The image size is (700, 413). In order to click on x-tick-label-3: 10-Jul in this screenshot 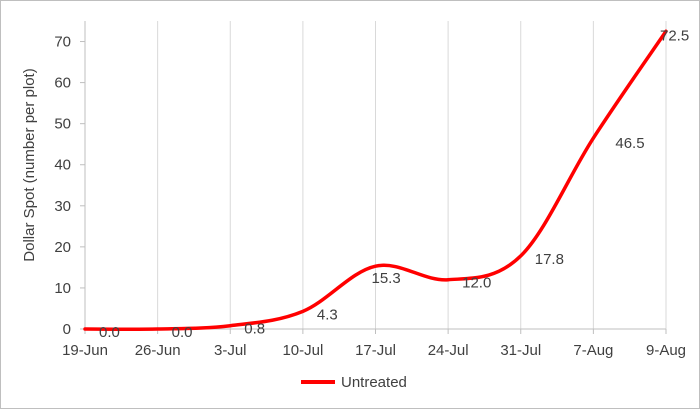, I will do `click(302, 350)`.